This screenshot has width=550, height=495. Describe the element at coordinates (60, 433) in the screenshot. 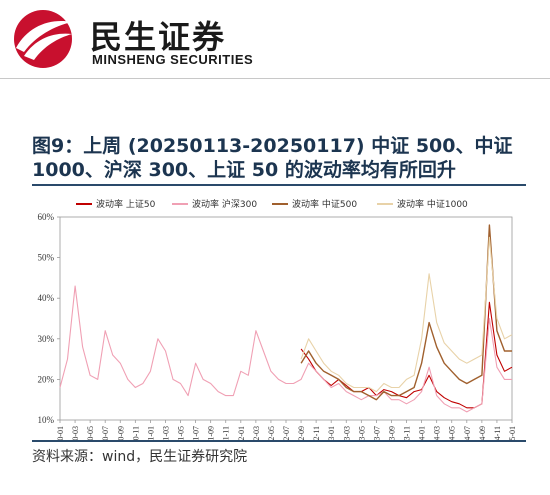

I see `x-tick-label: 2020-01` at that location.